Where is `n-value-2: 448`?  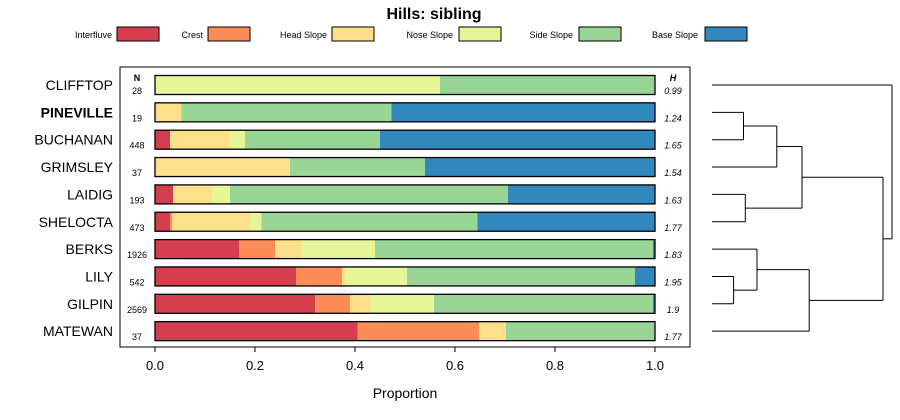
n-value-2: 448 is located at coordinates (136, 146).